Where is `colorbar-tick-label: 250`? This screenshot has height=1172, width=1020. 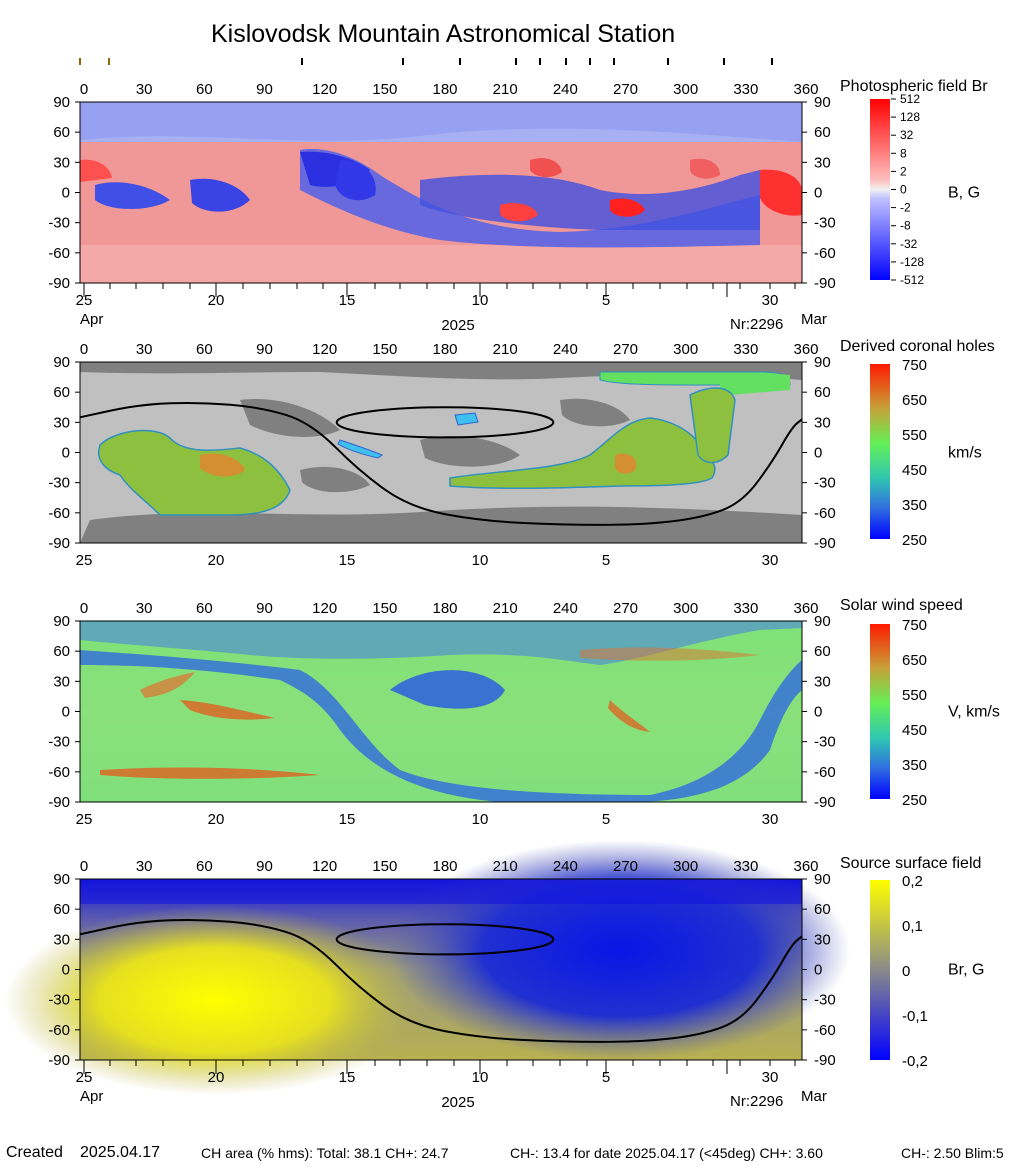 colorbar-tick-label: 250 is located at coordinates (914, 540).